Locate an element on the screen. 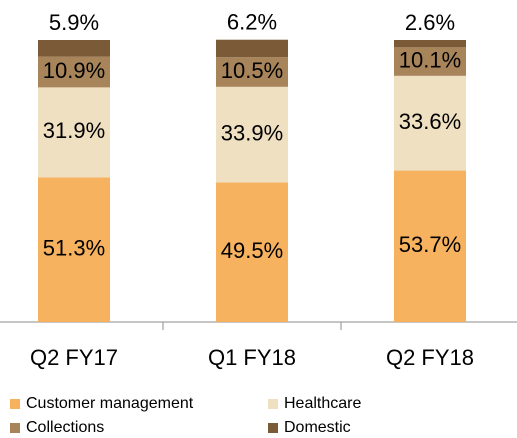 The width and height of the screenshot is (517, 438). data-label: 49.5% is located at coordinates (252, 250).